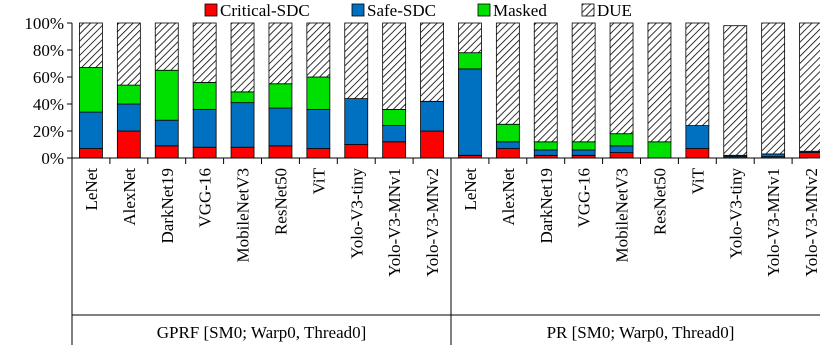 The height and width of the screenshot is (351, 820). Describe the element at coordinates (48, 91) in the screenshot. I see `y-axis: 0% 20% 40% 60% 80% 100%` at that location.